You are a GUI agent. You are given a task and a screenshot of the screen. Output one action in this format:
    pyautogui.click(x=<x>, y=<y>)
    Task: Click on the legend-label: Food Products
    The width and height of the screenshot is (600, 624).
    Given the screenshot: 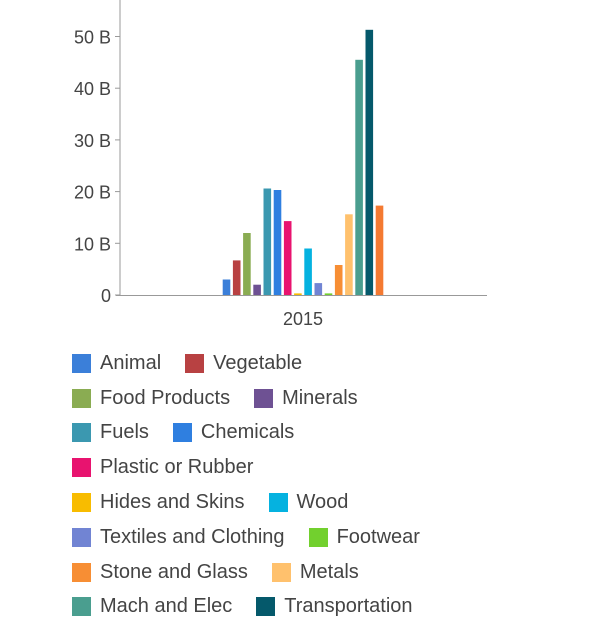 What is the action you would take?
    pyautogui.click(x=165, y=397)
    